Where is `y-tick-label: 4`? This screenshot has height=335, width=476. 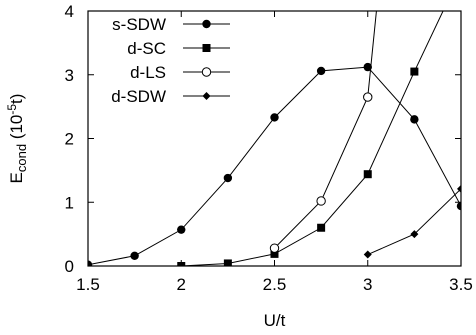 y-tick-label: 4 is located at coordinates (69, 11).